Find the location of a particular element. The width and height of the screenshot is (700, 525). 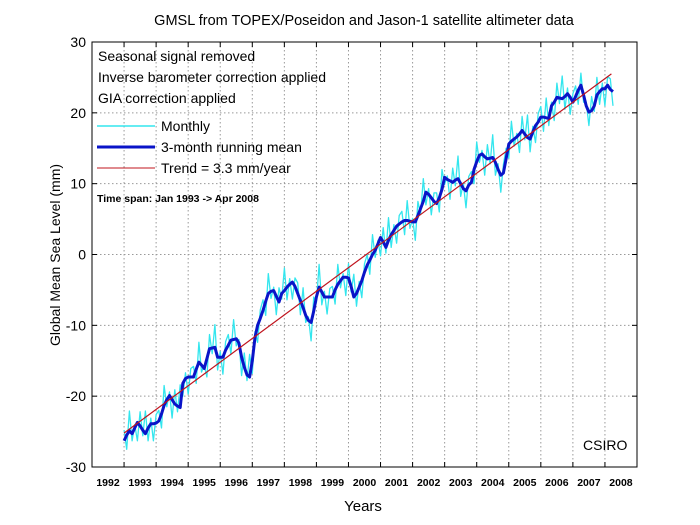

x-tick-label: 2007 is located at coordinates (589, 483).